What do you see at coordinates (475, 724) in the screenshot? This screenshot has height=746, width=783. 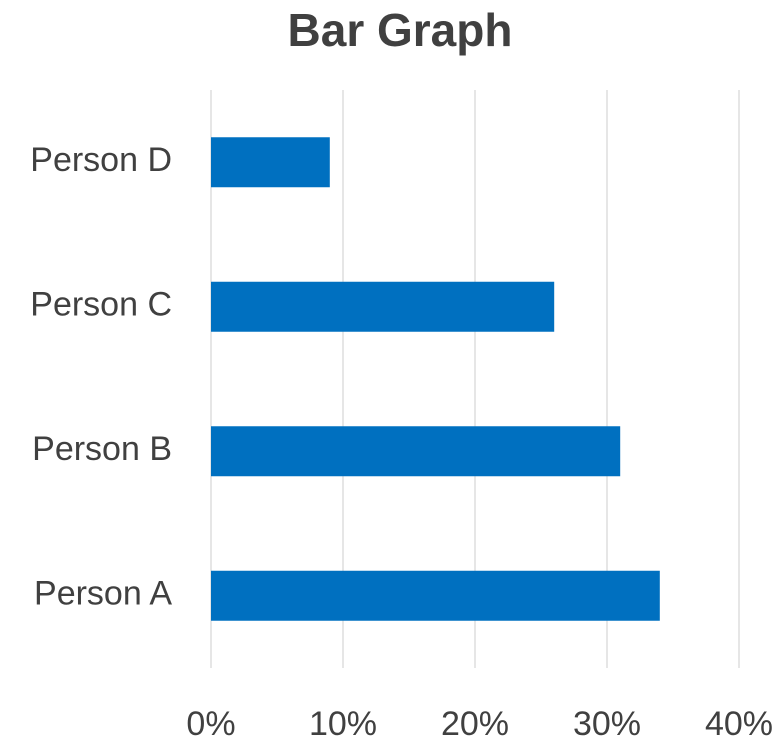 I see `x-tick-label: 20%` at bounding box center [475, 724].